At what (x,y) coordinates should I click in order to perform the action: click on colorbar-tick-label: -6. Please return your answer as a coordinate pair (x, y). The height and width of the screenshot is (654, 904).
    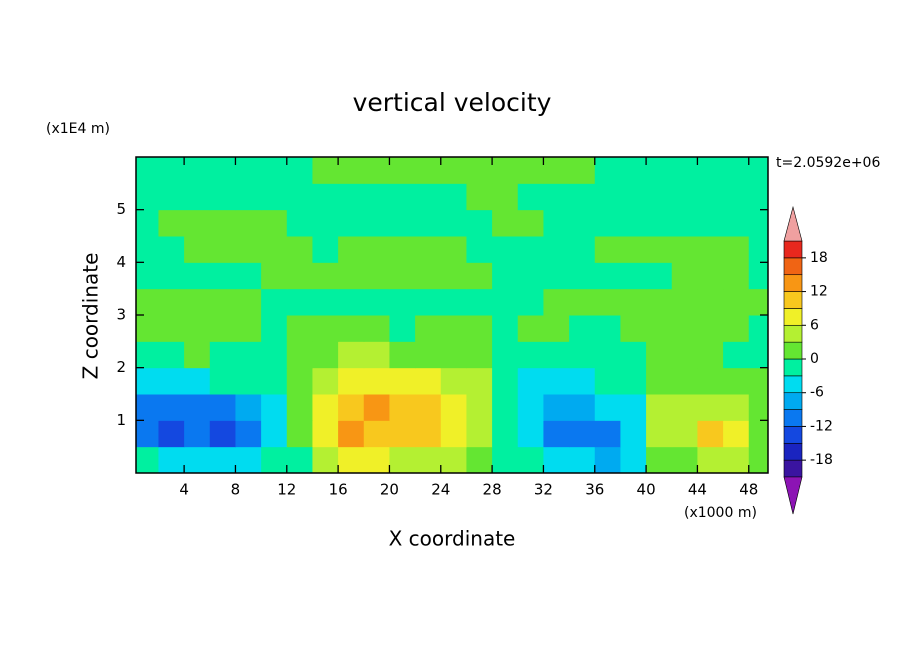
    Looking at the image, I should click on (817, 393).